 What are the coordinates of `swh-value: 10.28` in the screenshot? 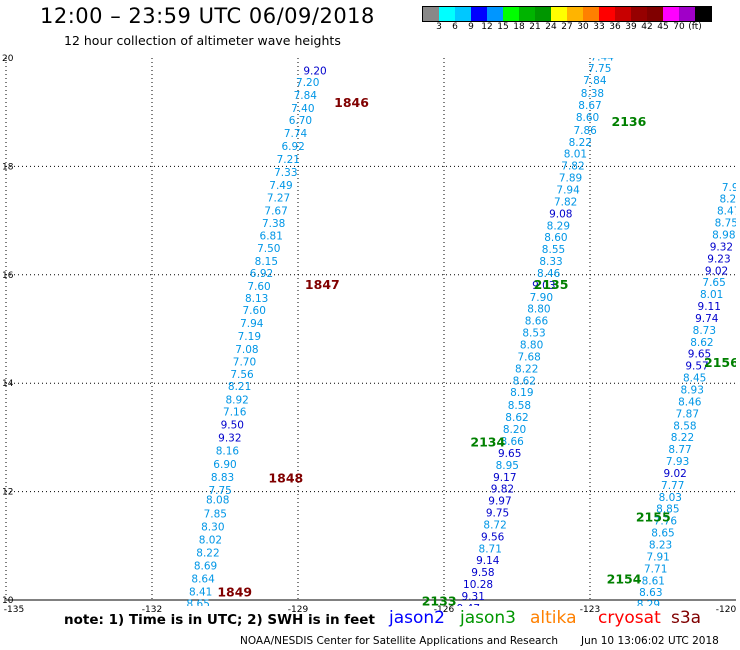 It's located at (478, 585).